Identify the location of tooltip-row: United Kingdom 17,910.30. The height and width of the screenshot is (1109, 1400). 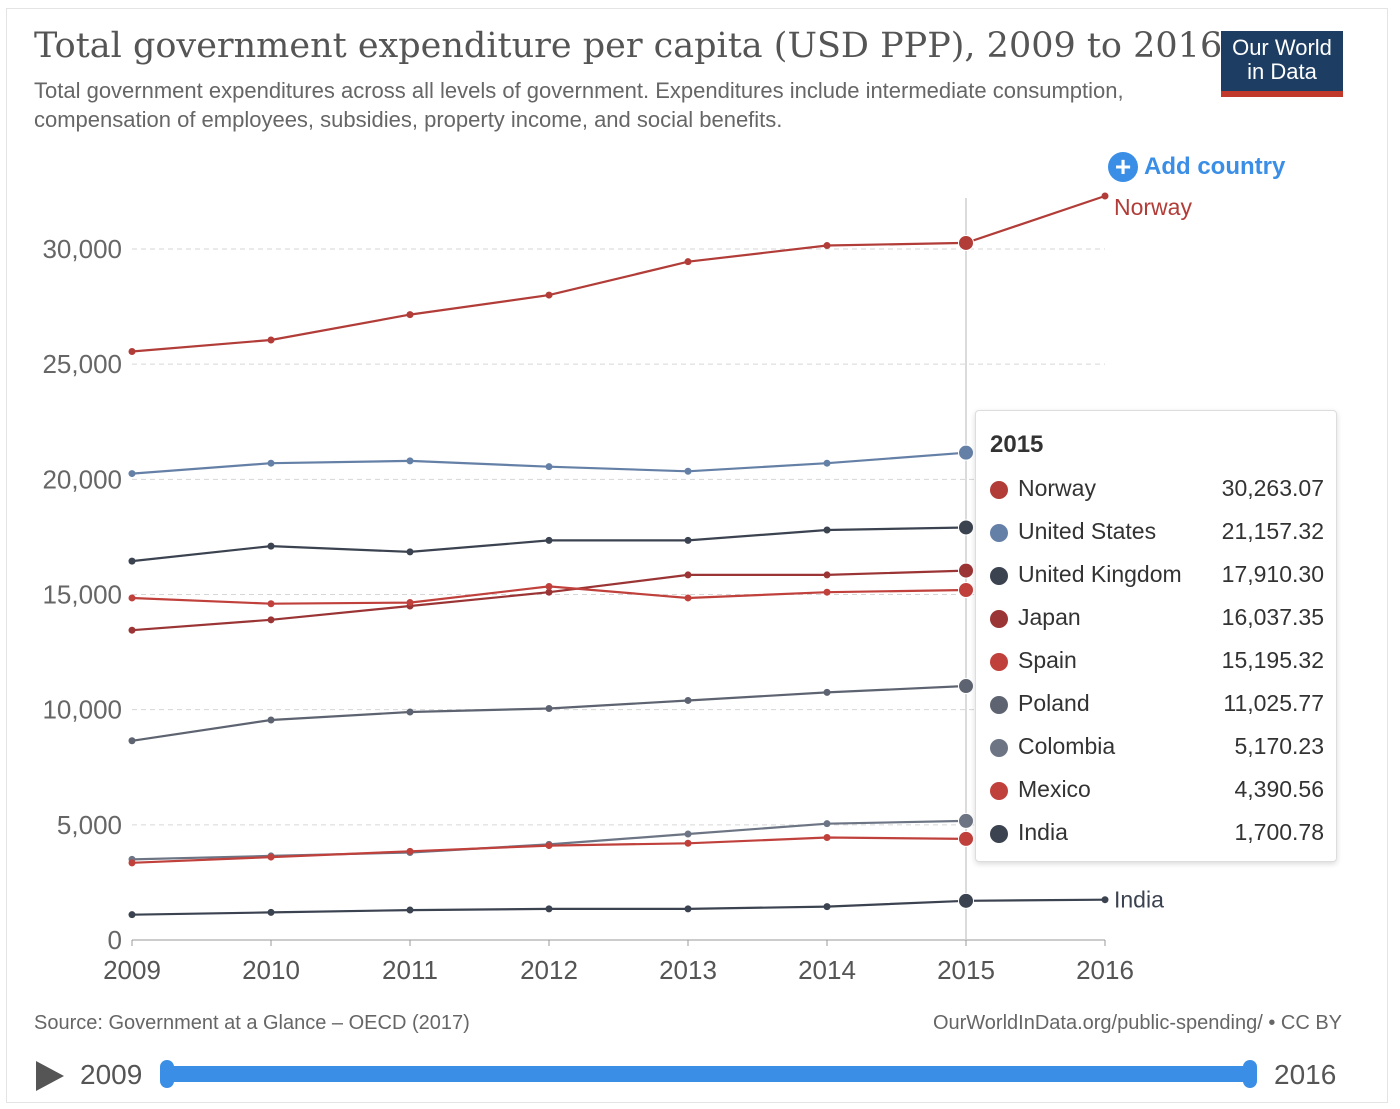
(1157, 576).